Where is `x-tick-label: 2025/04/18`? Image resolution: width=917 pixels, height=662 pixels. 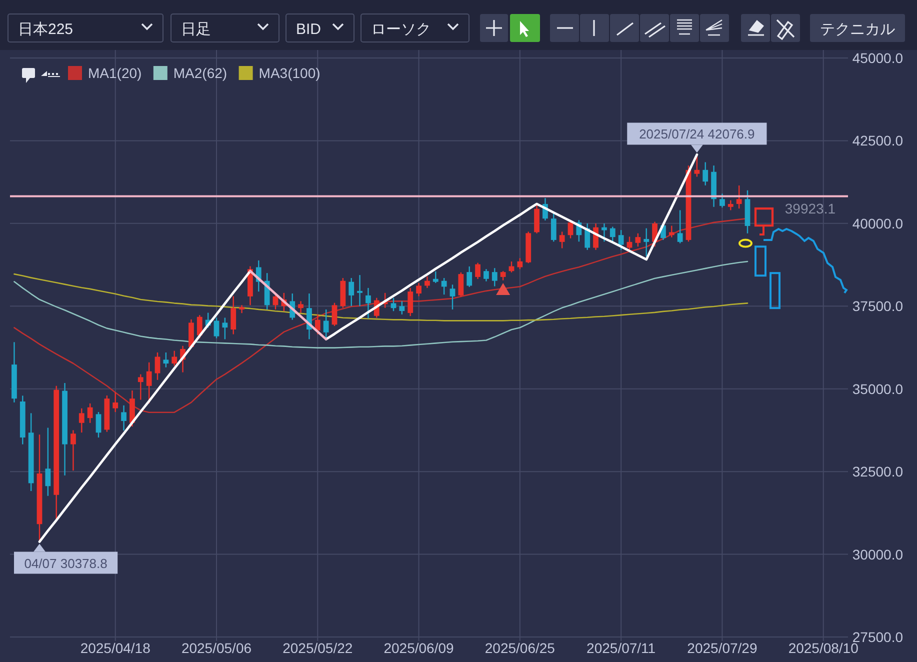
x-tick-label: 2025/04/18 is located at coordinates (115, 648).